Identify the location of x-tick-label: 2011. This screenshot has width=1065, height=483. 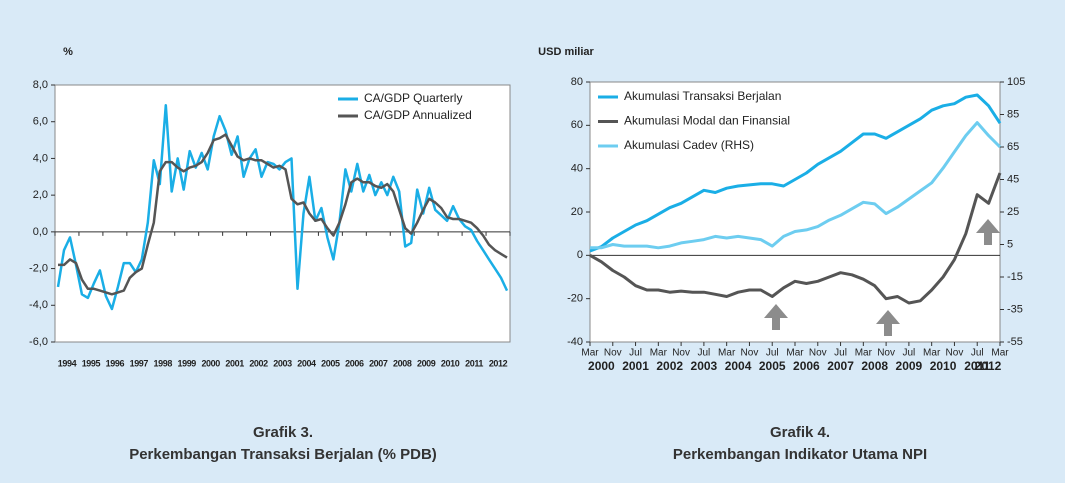
(474, 363).